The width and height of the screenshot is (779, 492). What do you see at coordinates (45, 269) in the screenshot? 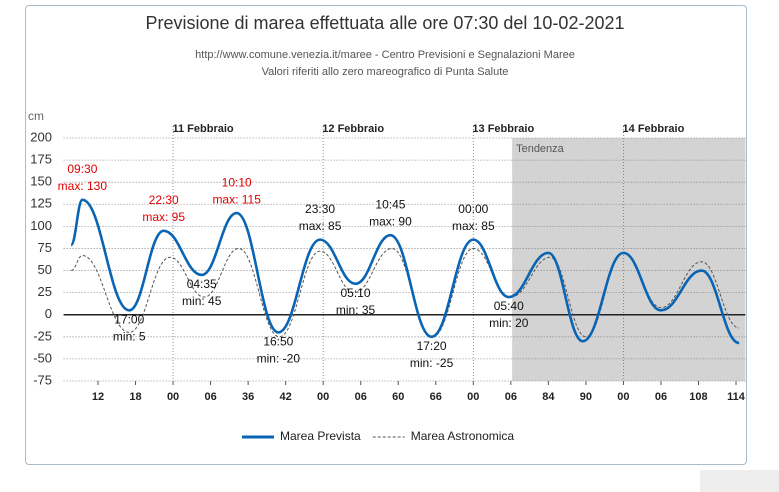
I see `y-tick-label: 50` at bounding box center [45, 269].